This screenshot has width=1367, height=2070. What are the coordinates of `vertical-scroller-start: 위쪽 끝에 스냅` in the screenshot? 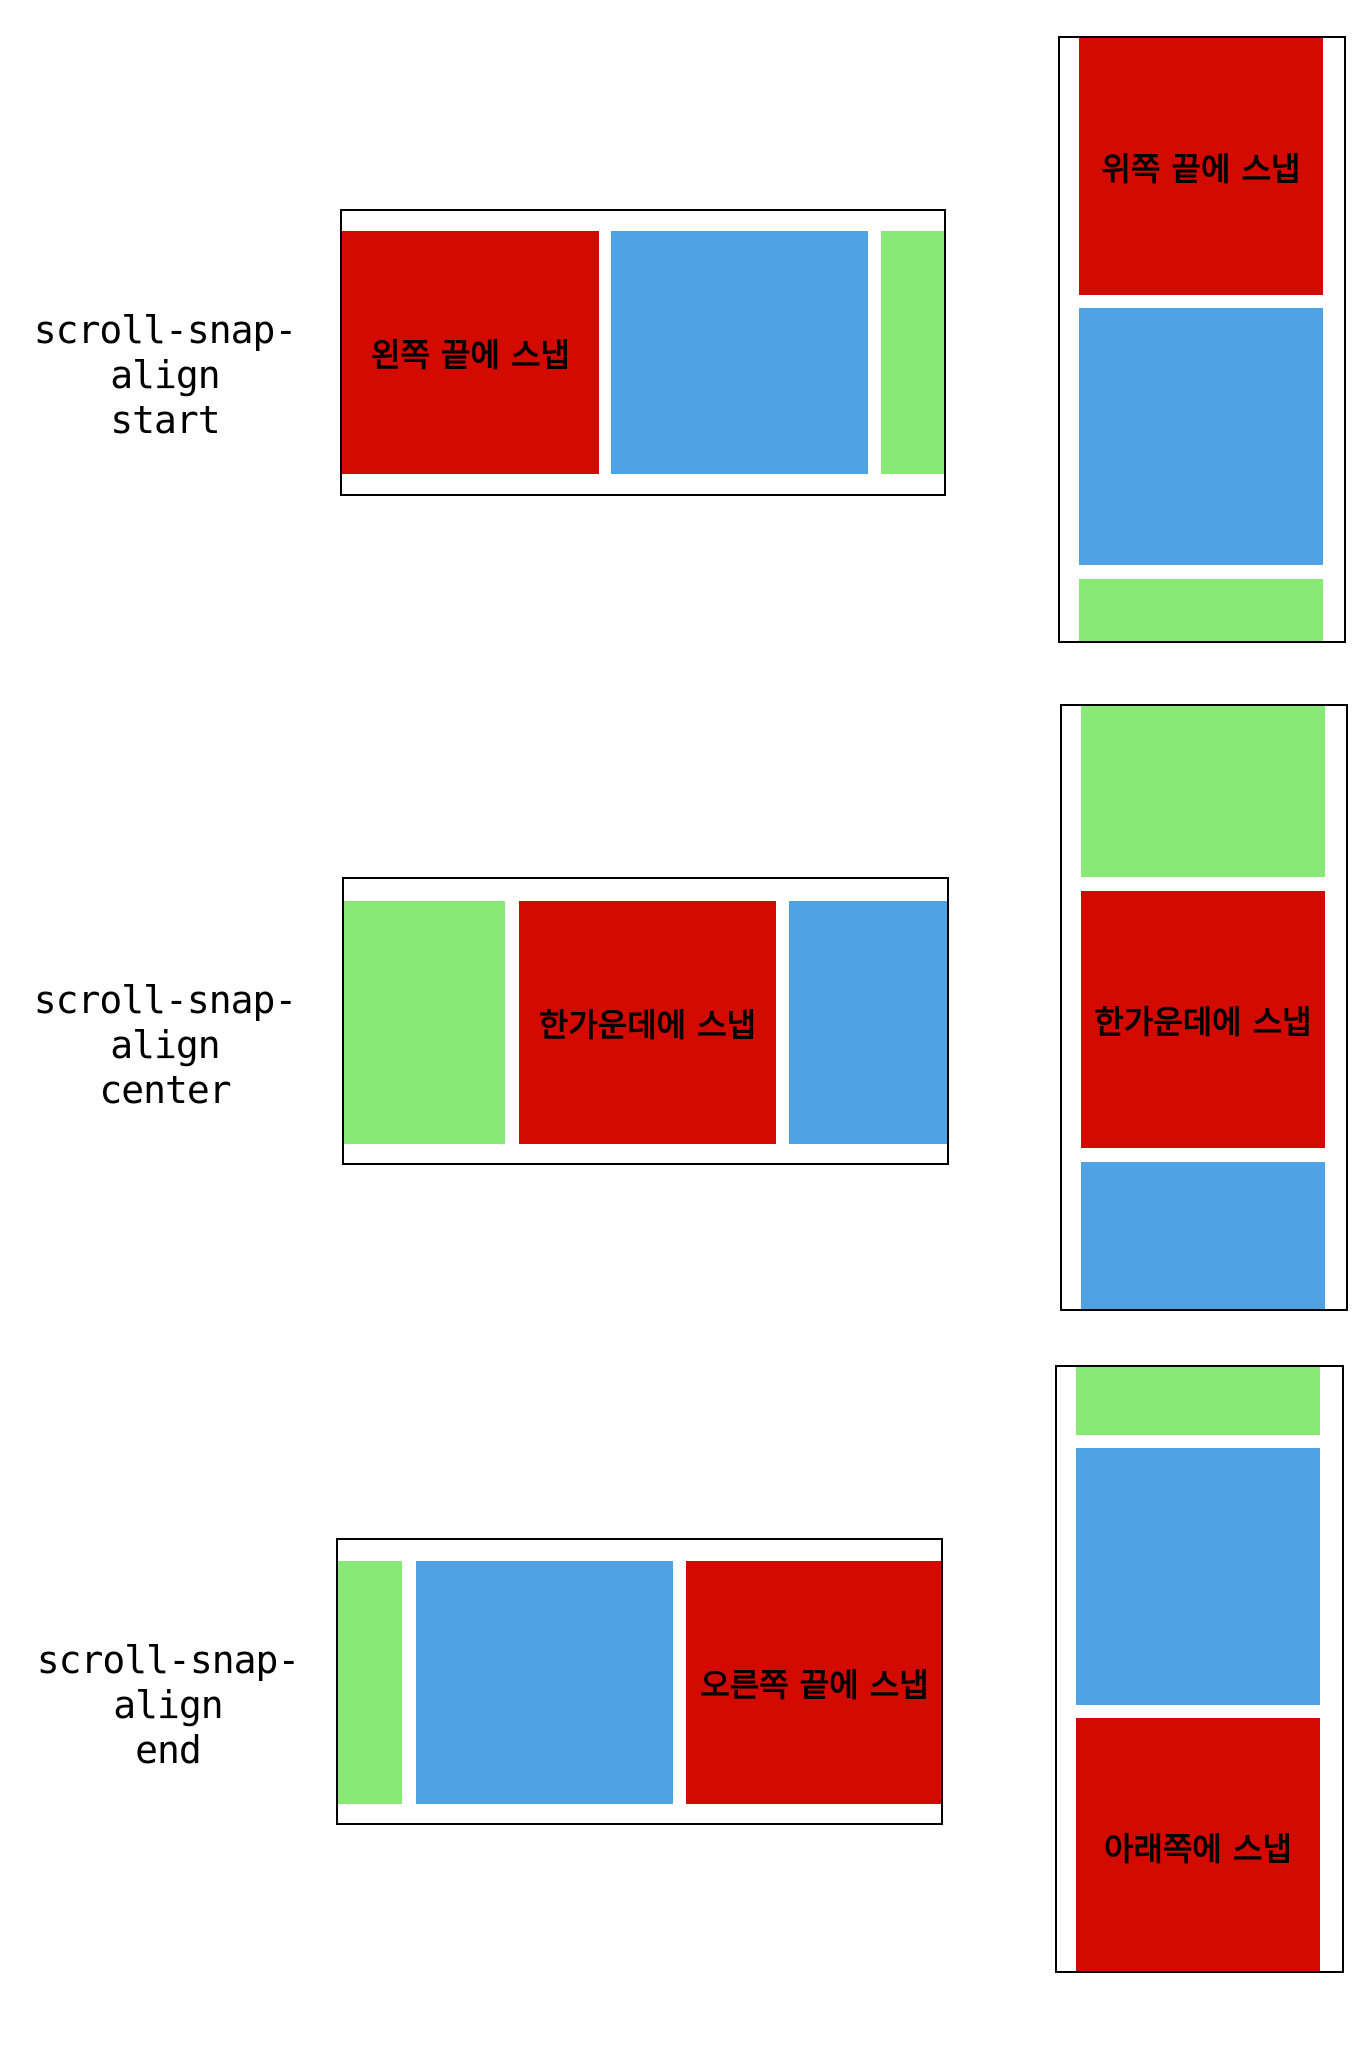 It's located at (1202, 339).